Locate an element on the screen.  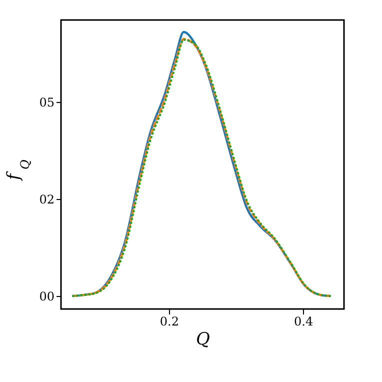
y-tick-label: 02 is located at coordinates (46, 199).